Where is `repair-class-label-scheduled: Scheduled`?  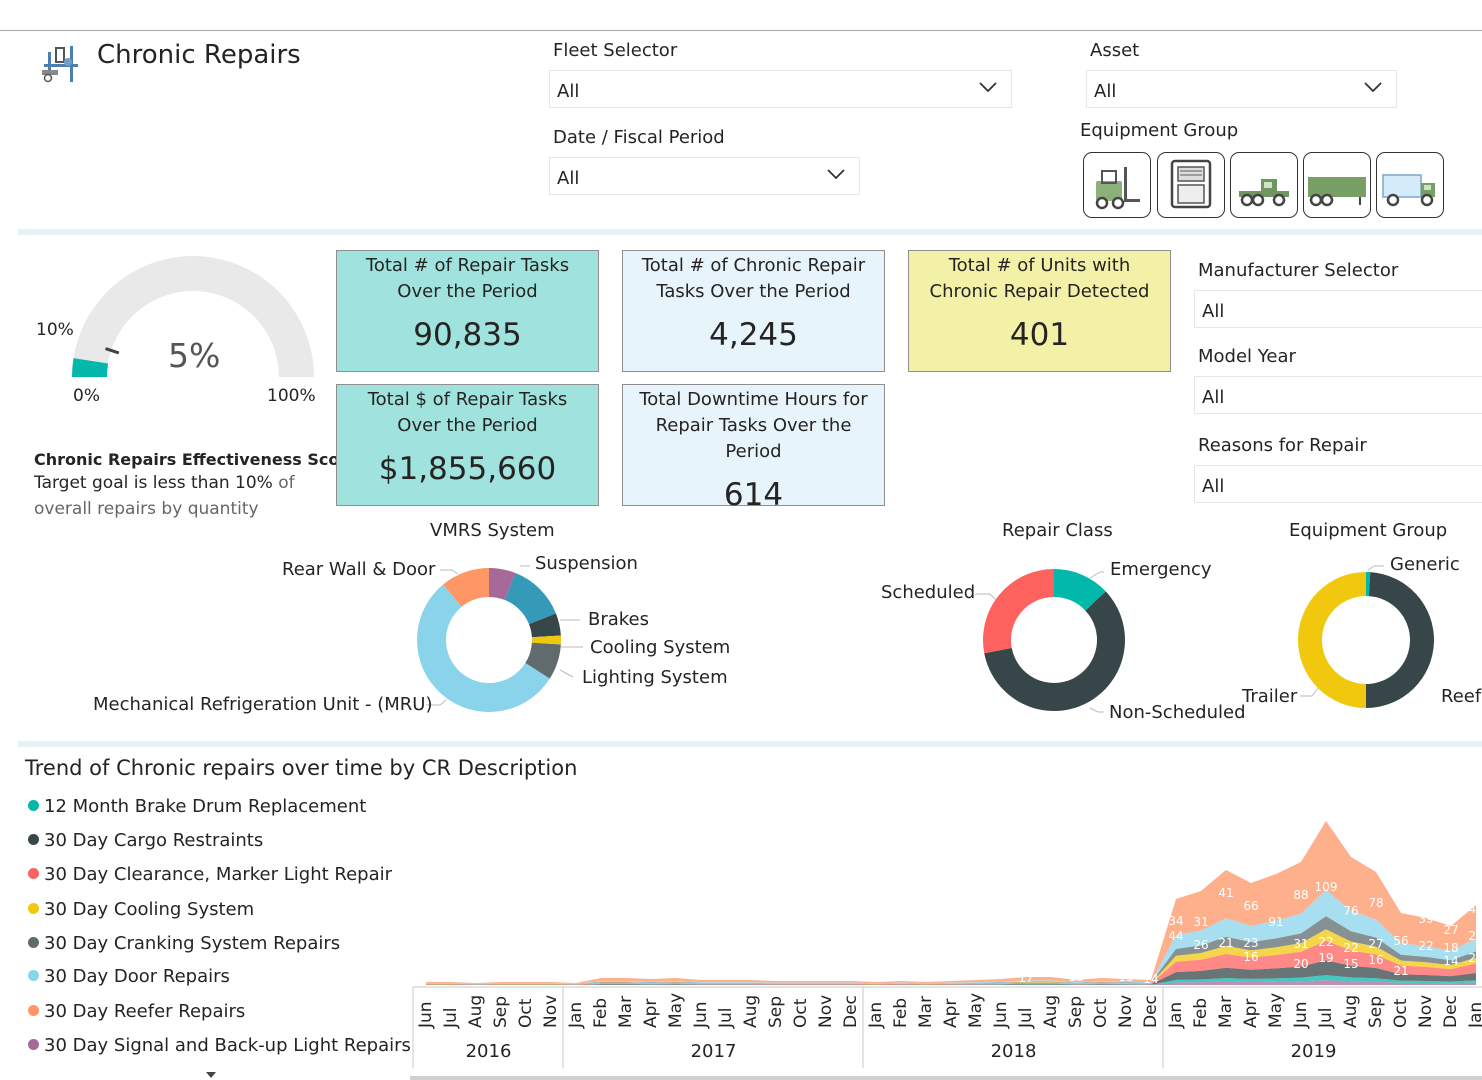
repair-class-label-scheduled: Scheduled is located at coordinates (928, 592).